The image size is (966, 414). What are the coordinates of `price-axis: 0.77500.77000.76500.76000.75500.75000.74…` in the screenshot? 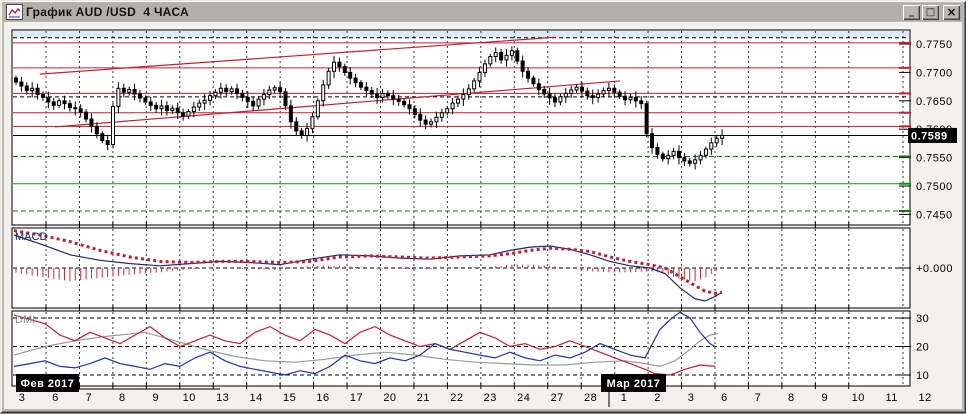 It's located at (928, 210).